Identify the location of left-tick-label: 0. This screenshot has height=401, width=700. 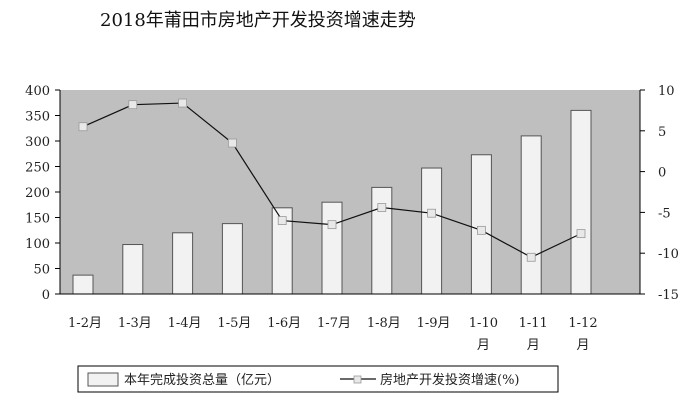
(46, 295).